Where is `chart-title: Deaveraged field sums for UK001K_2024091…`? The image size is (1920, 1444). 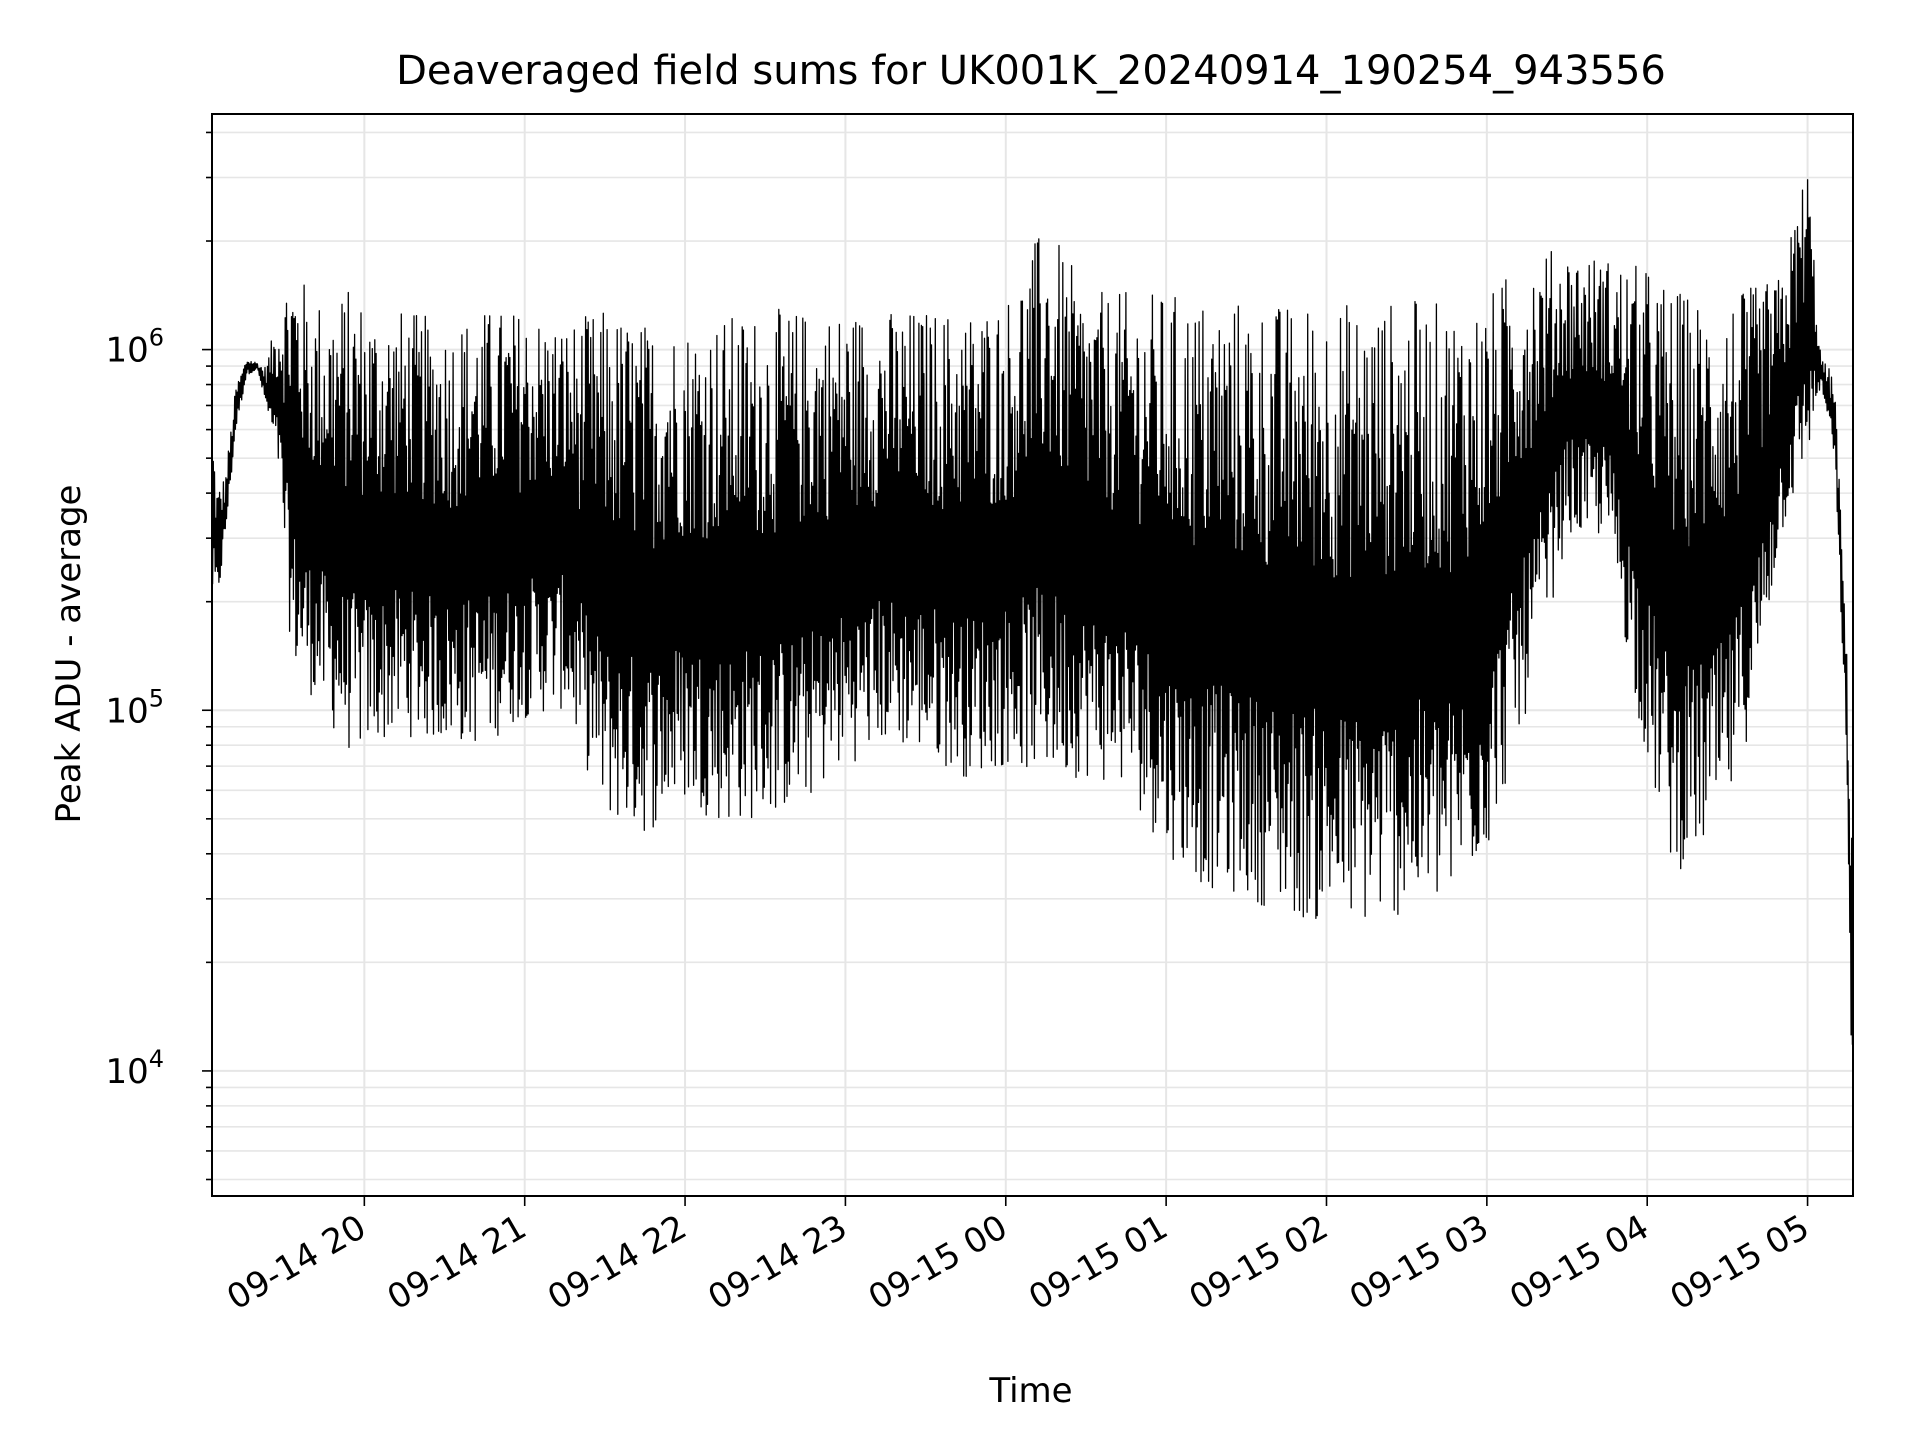
chart-title: Deaveraged field sums for UK001K_2024091… is located at coordinates (1031, 71).